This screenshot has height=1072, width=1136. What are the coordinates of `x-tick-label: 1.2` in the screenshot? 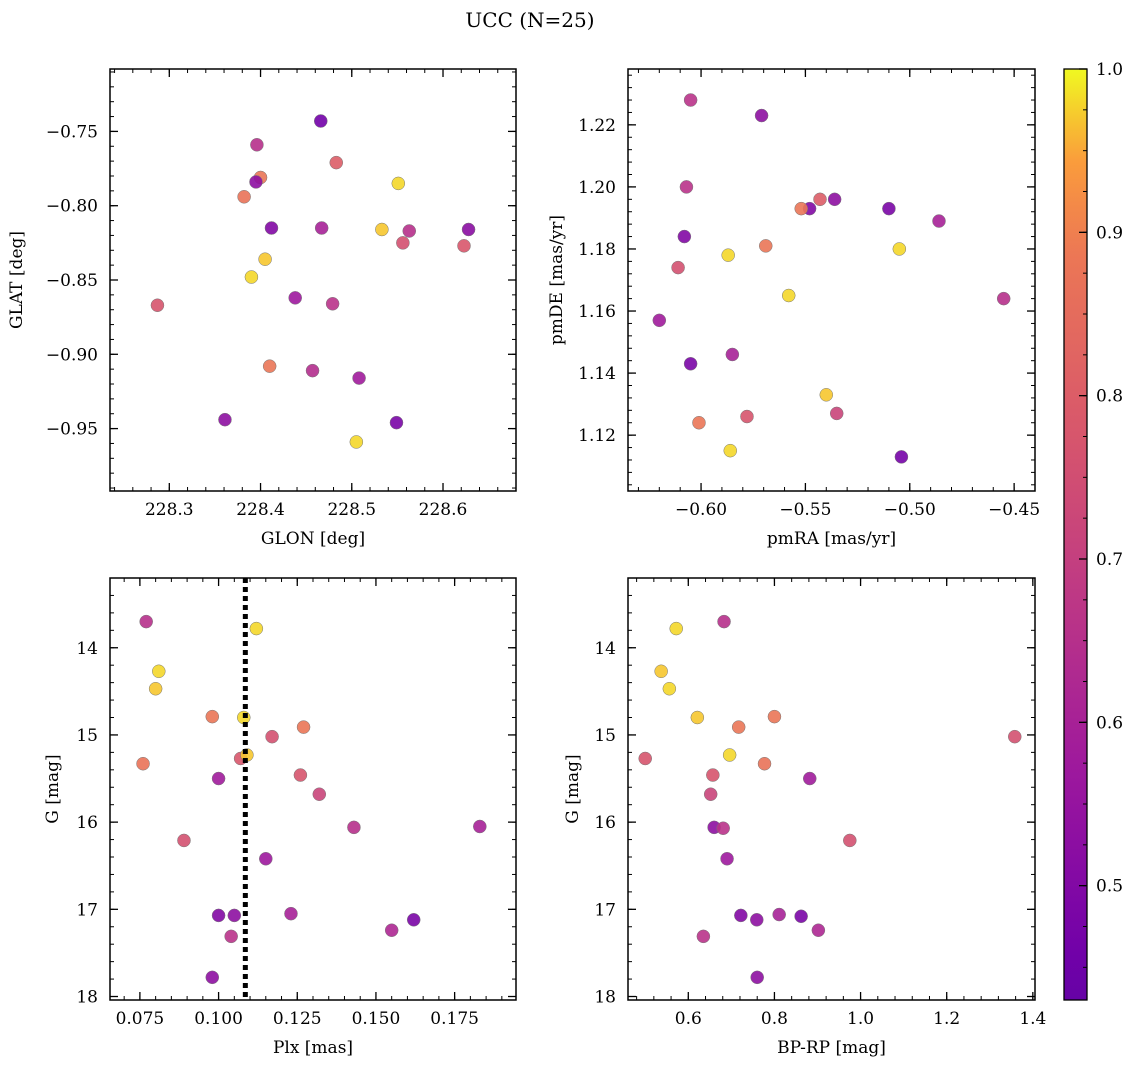 It's located at (946, 1019).